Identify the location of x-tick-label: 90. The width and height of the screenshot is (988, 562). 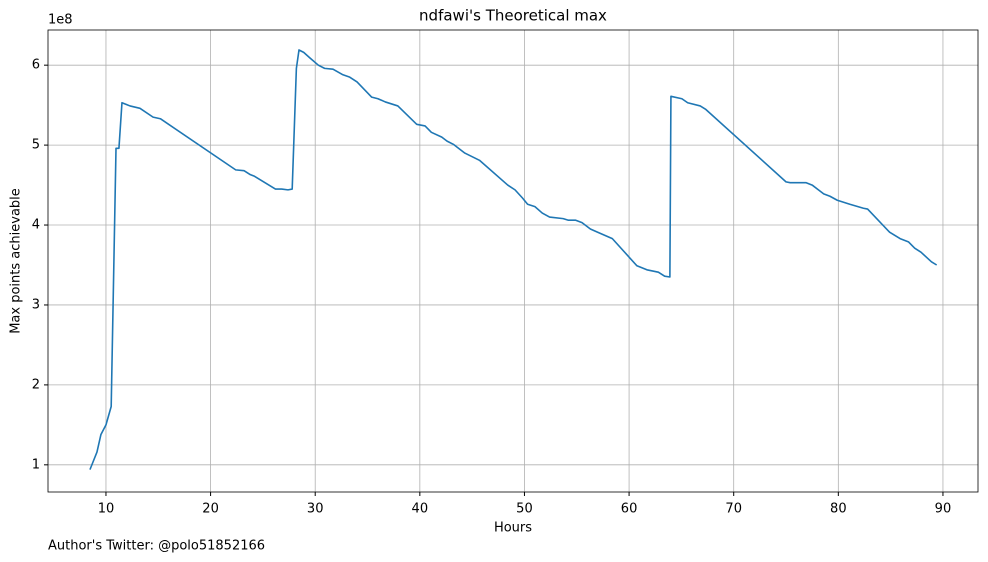
(943, 509).